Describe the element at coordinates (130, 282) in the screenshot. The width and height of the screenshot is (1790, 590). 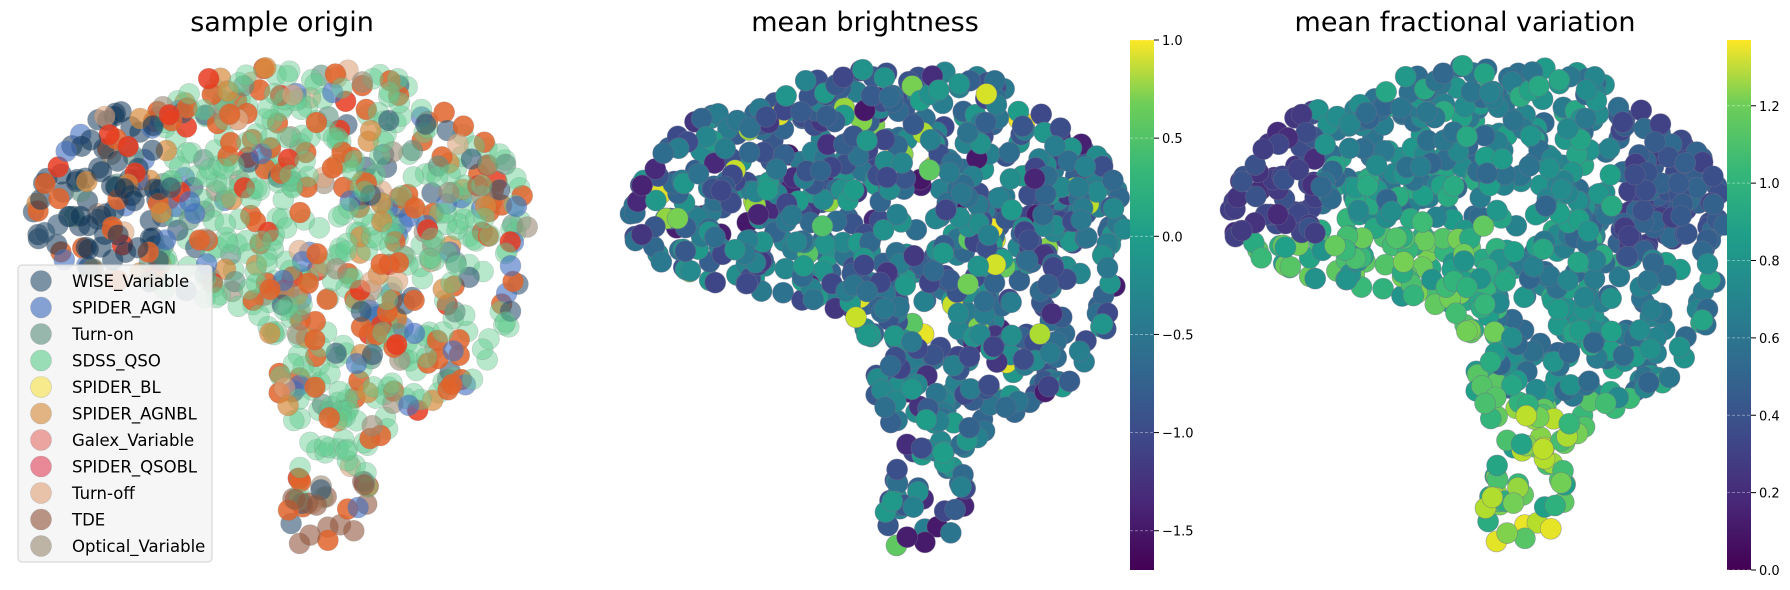
I see `legend-label: WISE_Variable` at that location.